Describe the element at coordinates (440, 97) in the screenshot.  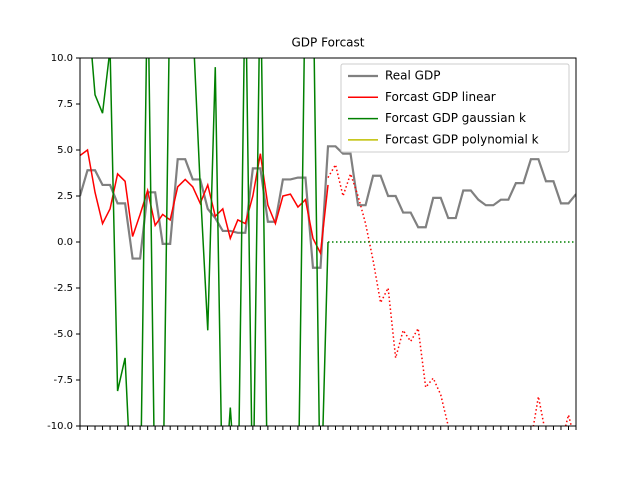
I see `legend-label: Forcast GDP linear` at that location.